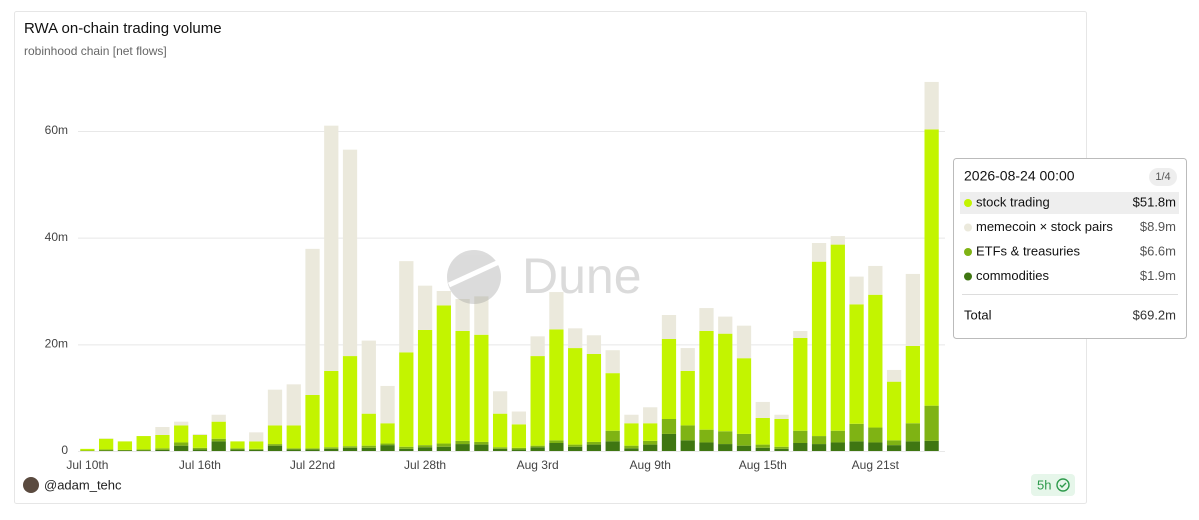 The width and height of the screenshot is (1199, 520). I want to click on tooltip-highlight, so click(1069, 203).